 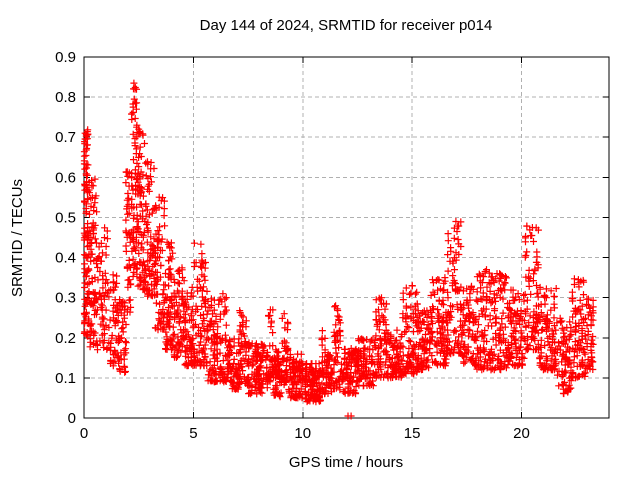 I want to click on x-tick-label: 5, so click(x=193, y=433).